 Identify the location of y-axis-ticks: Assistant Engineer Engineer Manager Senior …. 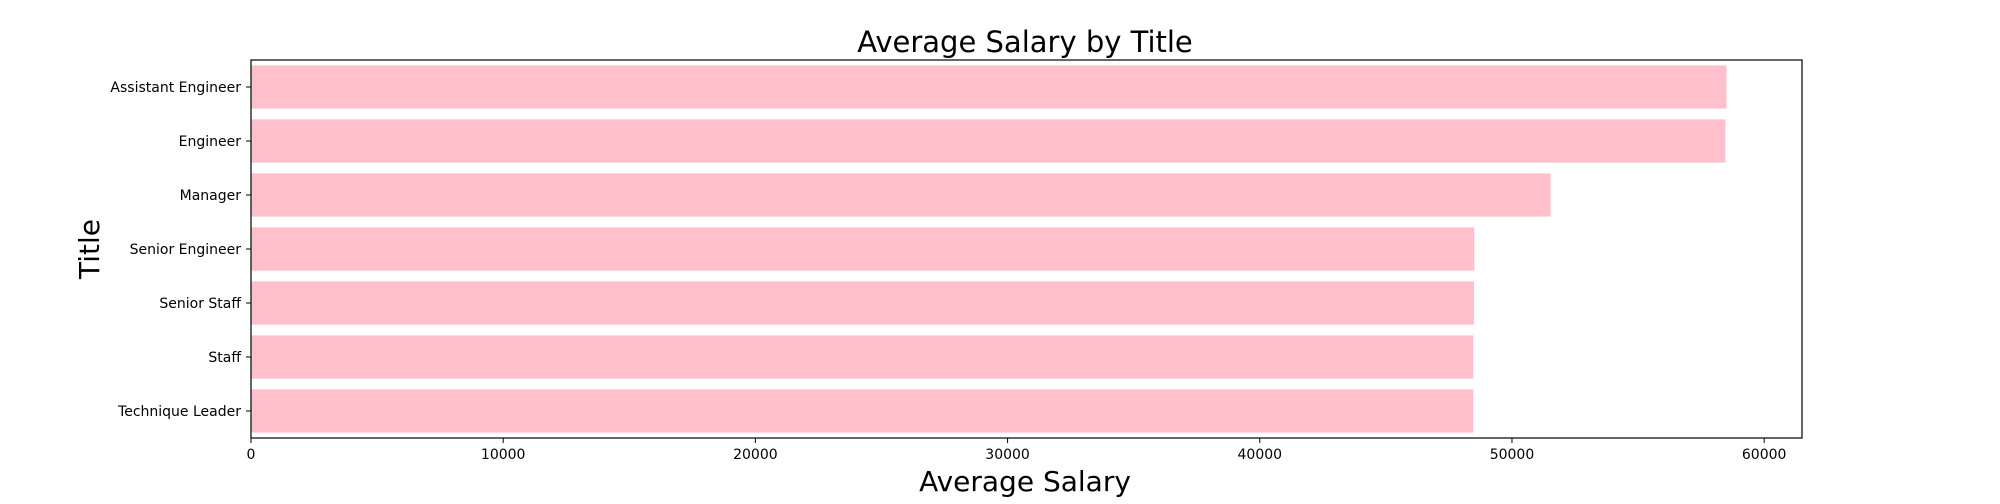
(180, 250).